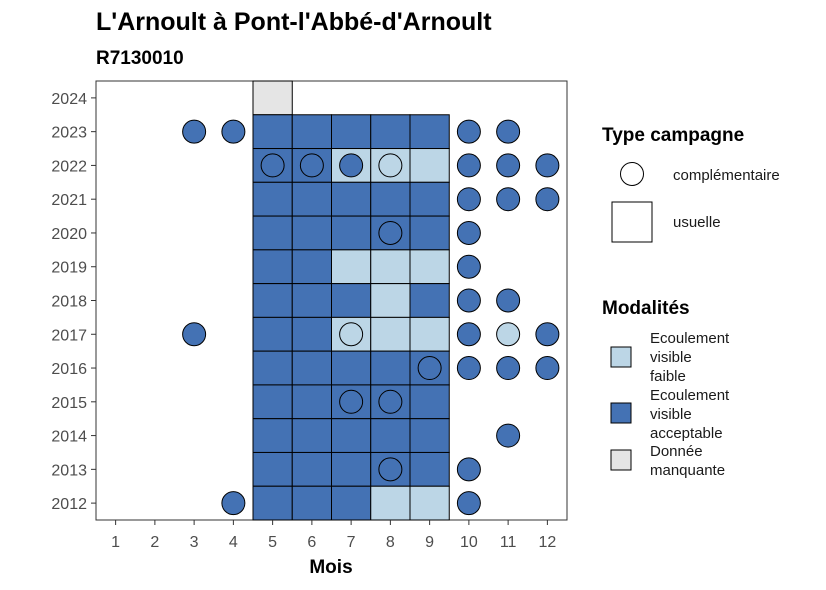 The width and height of the screenshot is (826, 590). What do you see at coordinates (69, 133) in the screenshot?
I see `y-tick-label-2023: 2023` at bounding box center [69, 133].